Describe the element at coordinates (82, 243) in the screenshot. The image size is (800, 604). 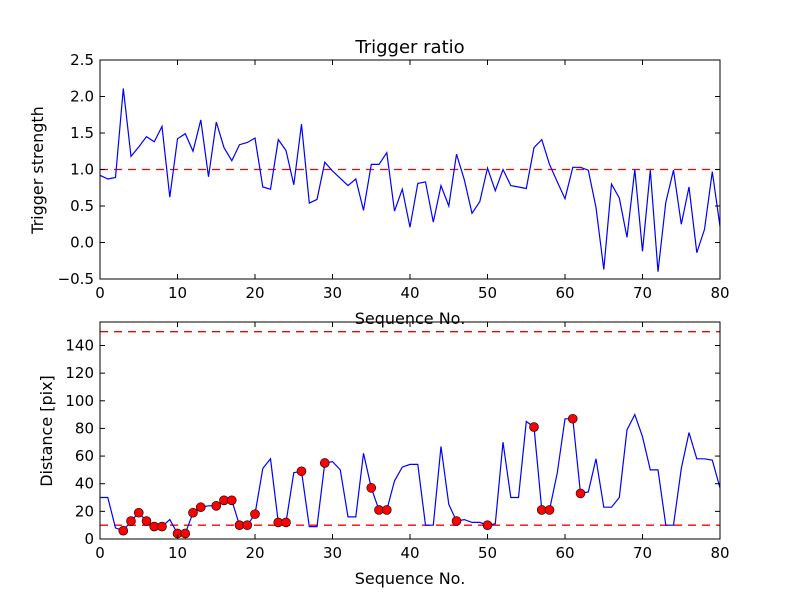
I see `y-tick-label: 0.0` at that location.